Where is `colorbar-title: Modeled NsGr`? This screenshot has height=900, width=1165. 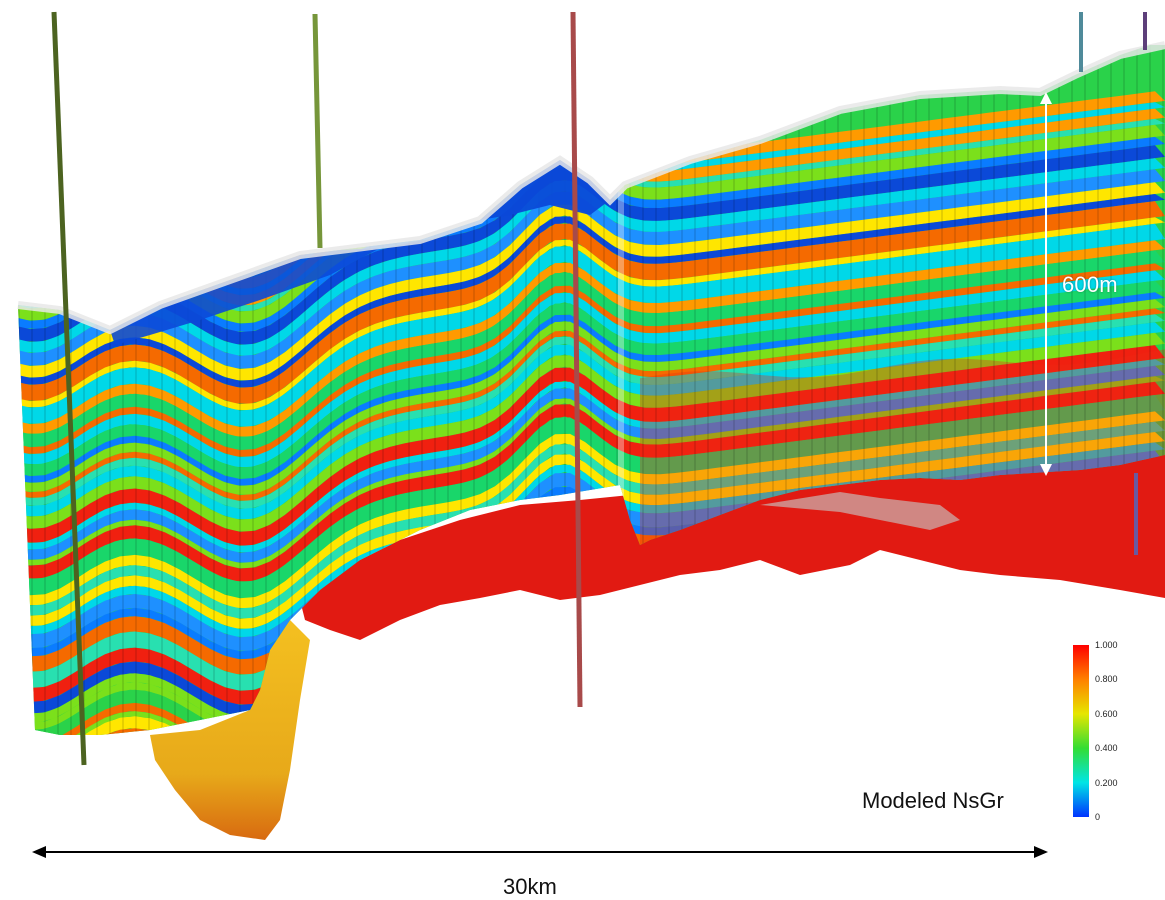 colorbar-title: Modeled NsGr is located at coordinates (933, 800).